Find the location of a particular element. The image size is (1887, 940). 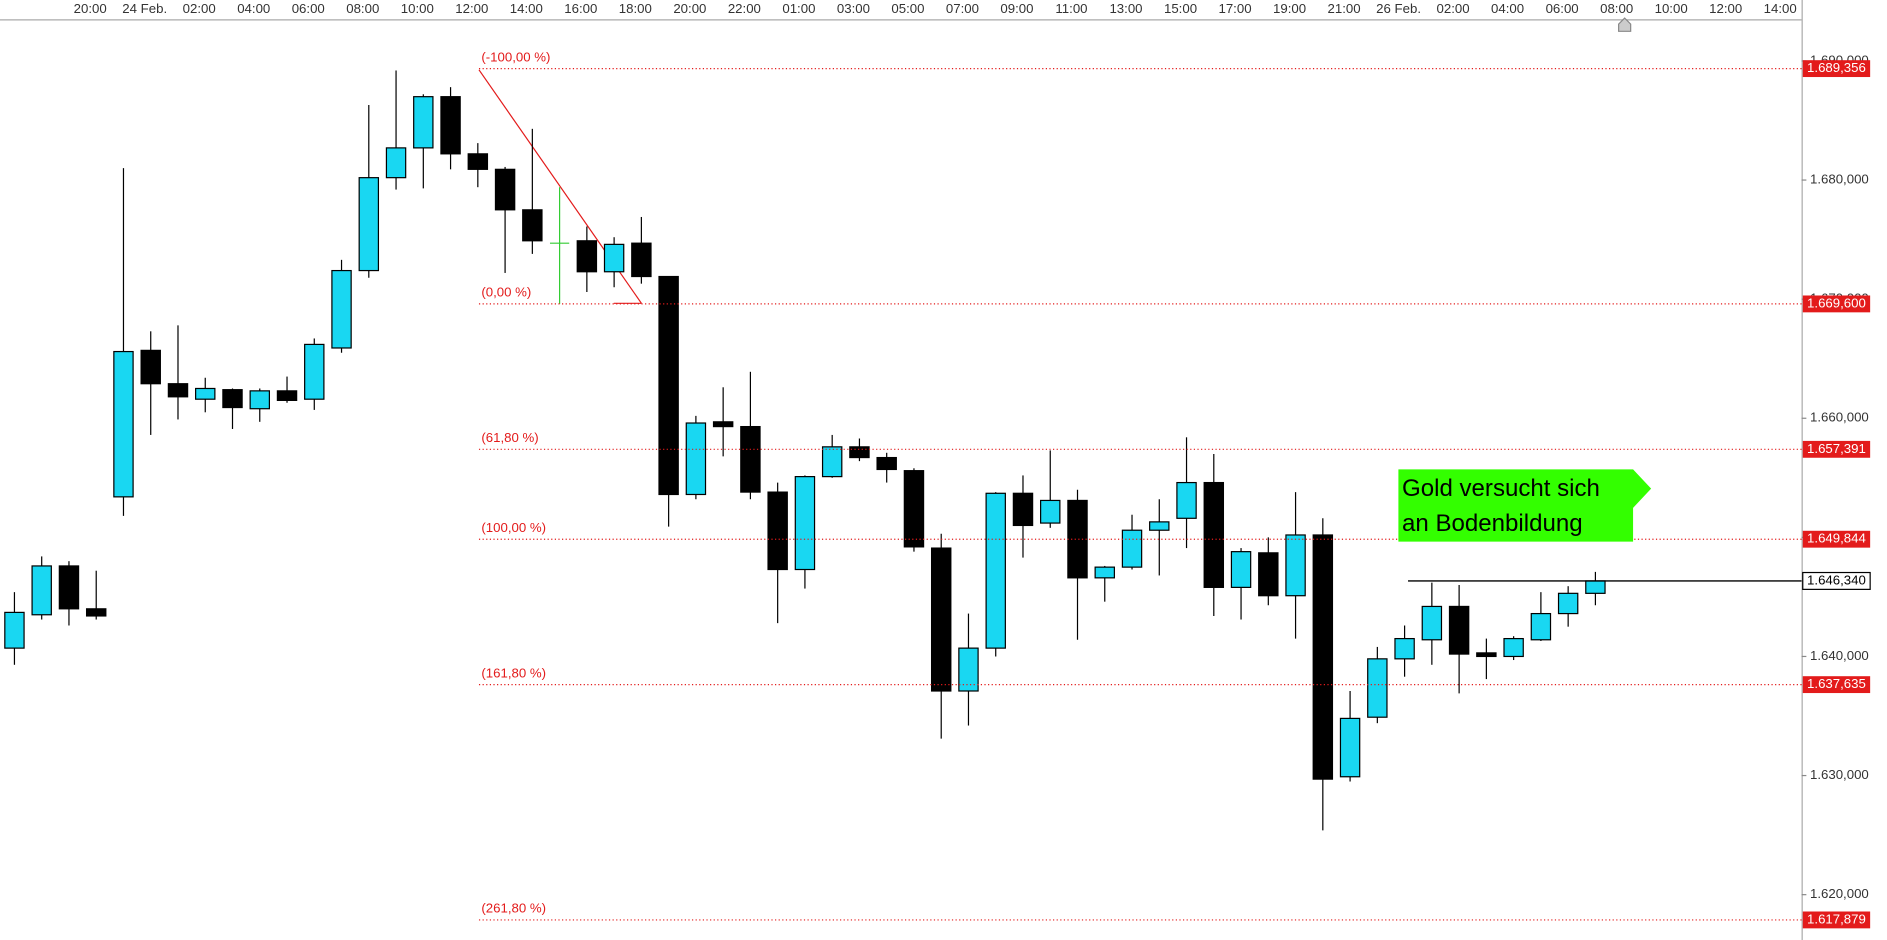

fib-level-label: (100,00 %) is located at coordinates (513, 527).